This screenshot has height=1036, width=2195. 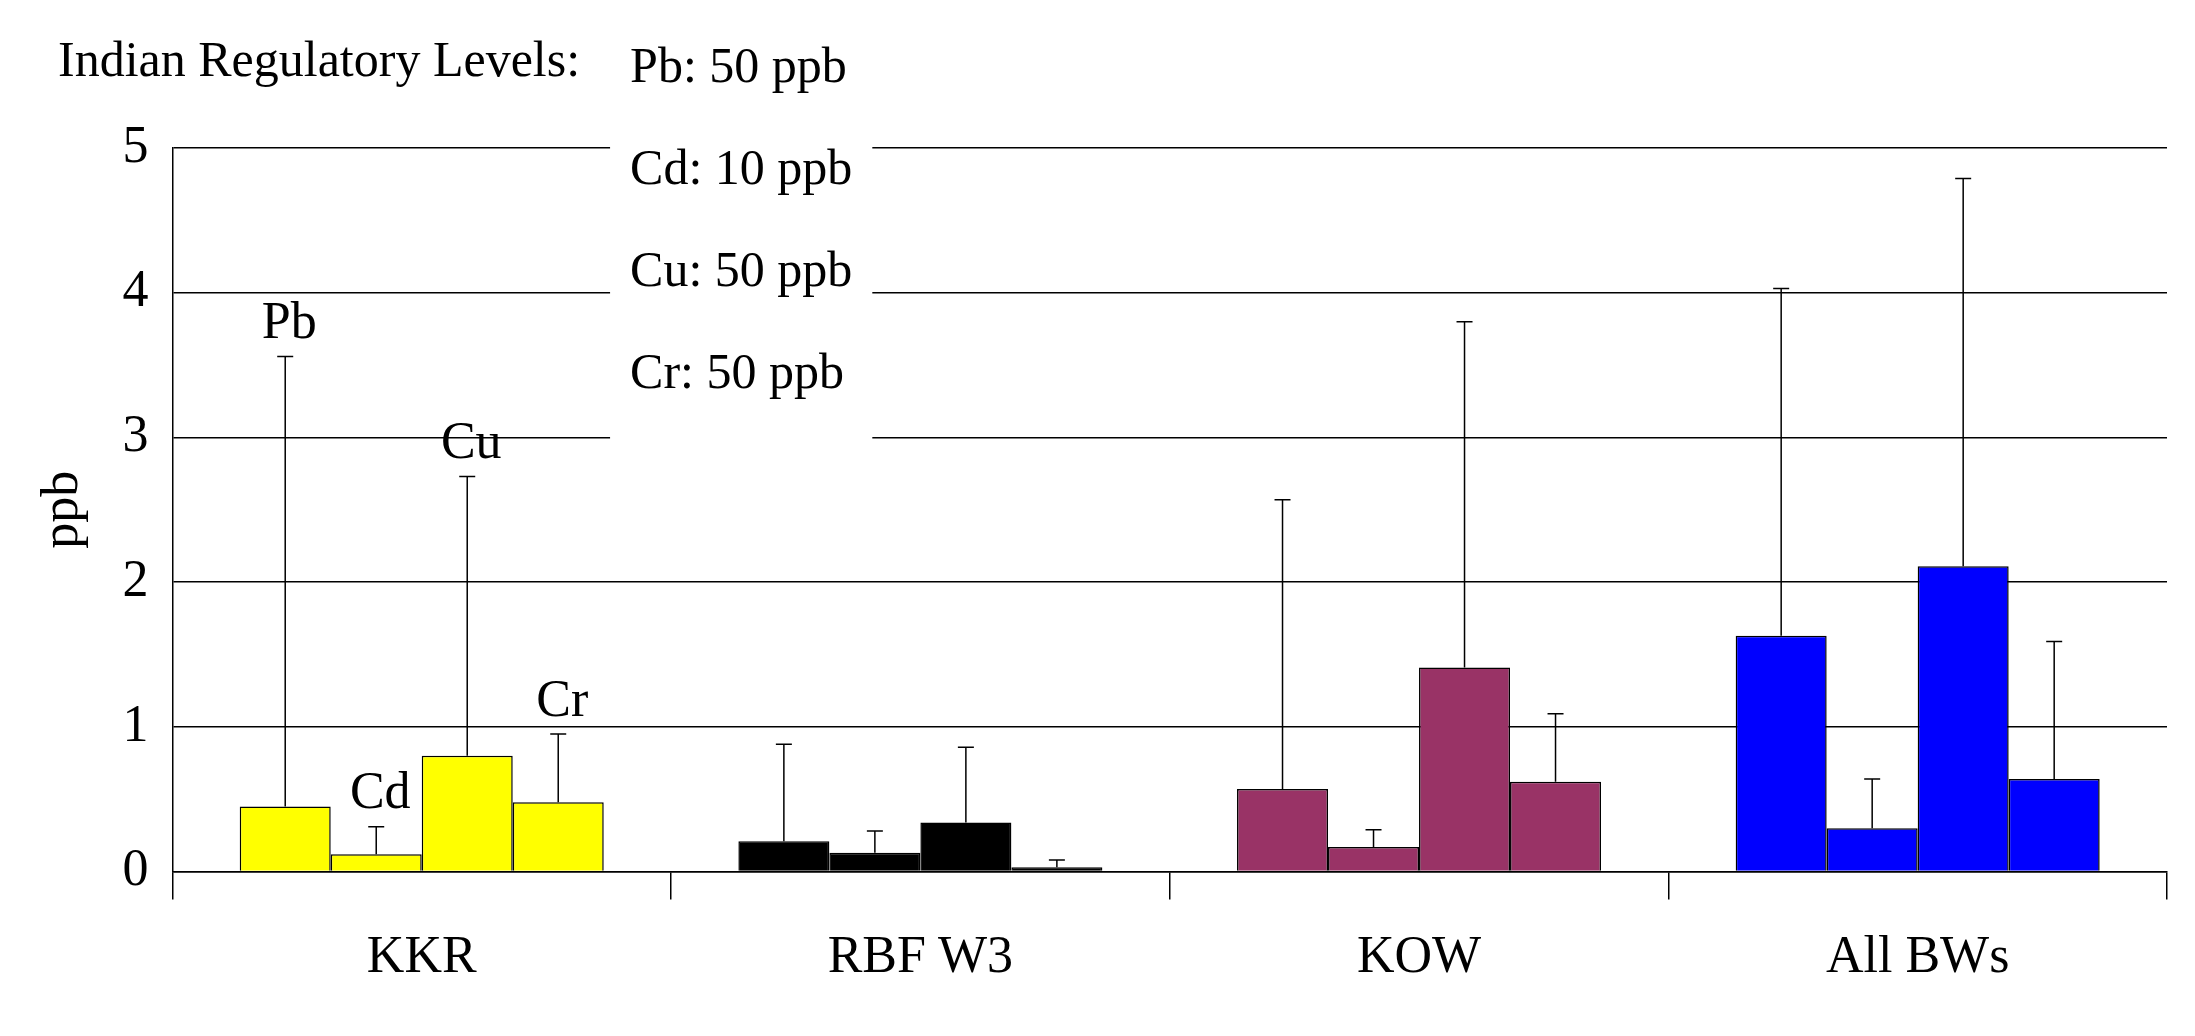 I want to click on y-axis-title: ppb, so click(x=59, y=509).